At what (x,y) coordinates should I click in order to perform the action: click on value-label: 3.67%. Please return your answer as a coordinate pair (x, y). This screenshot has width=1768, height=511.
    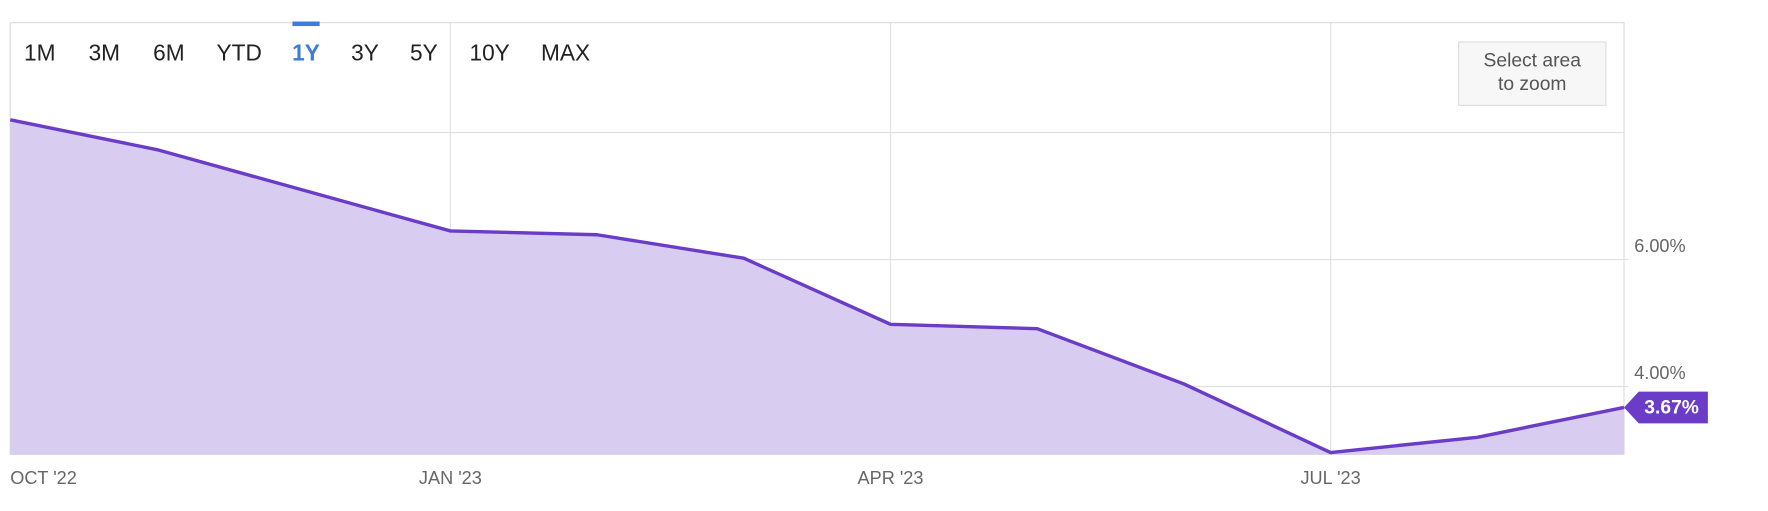
    Looking at the image, I should click on (1671, 408).